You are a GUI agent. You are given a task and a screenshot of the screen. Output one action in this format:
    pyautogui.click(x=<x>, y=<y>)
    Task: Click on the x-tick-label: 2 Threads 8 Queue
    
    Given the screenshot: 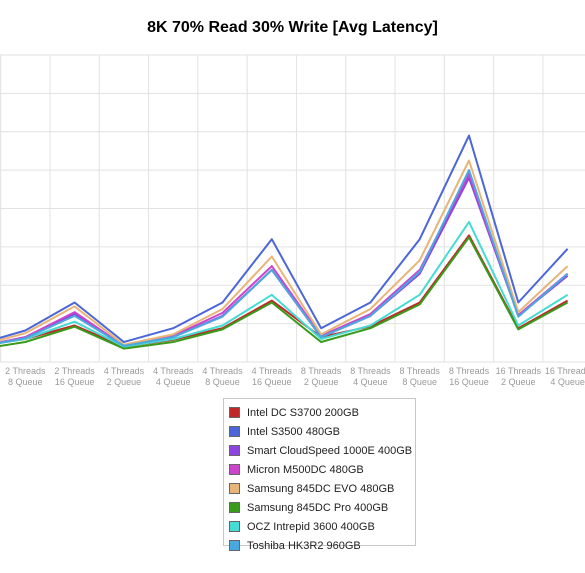 What is the action you would take?
    pyautogui.click(x=25, y=376)
    